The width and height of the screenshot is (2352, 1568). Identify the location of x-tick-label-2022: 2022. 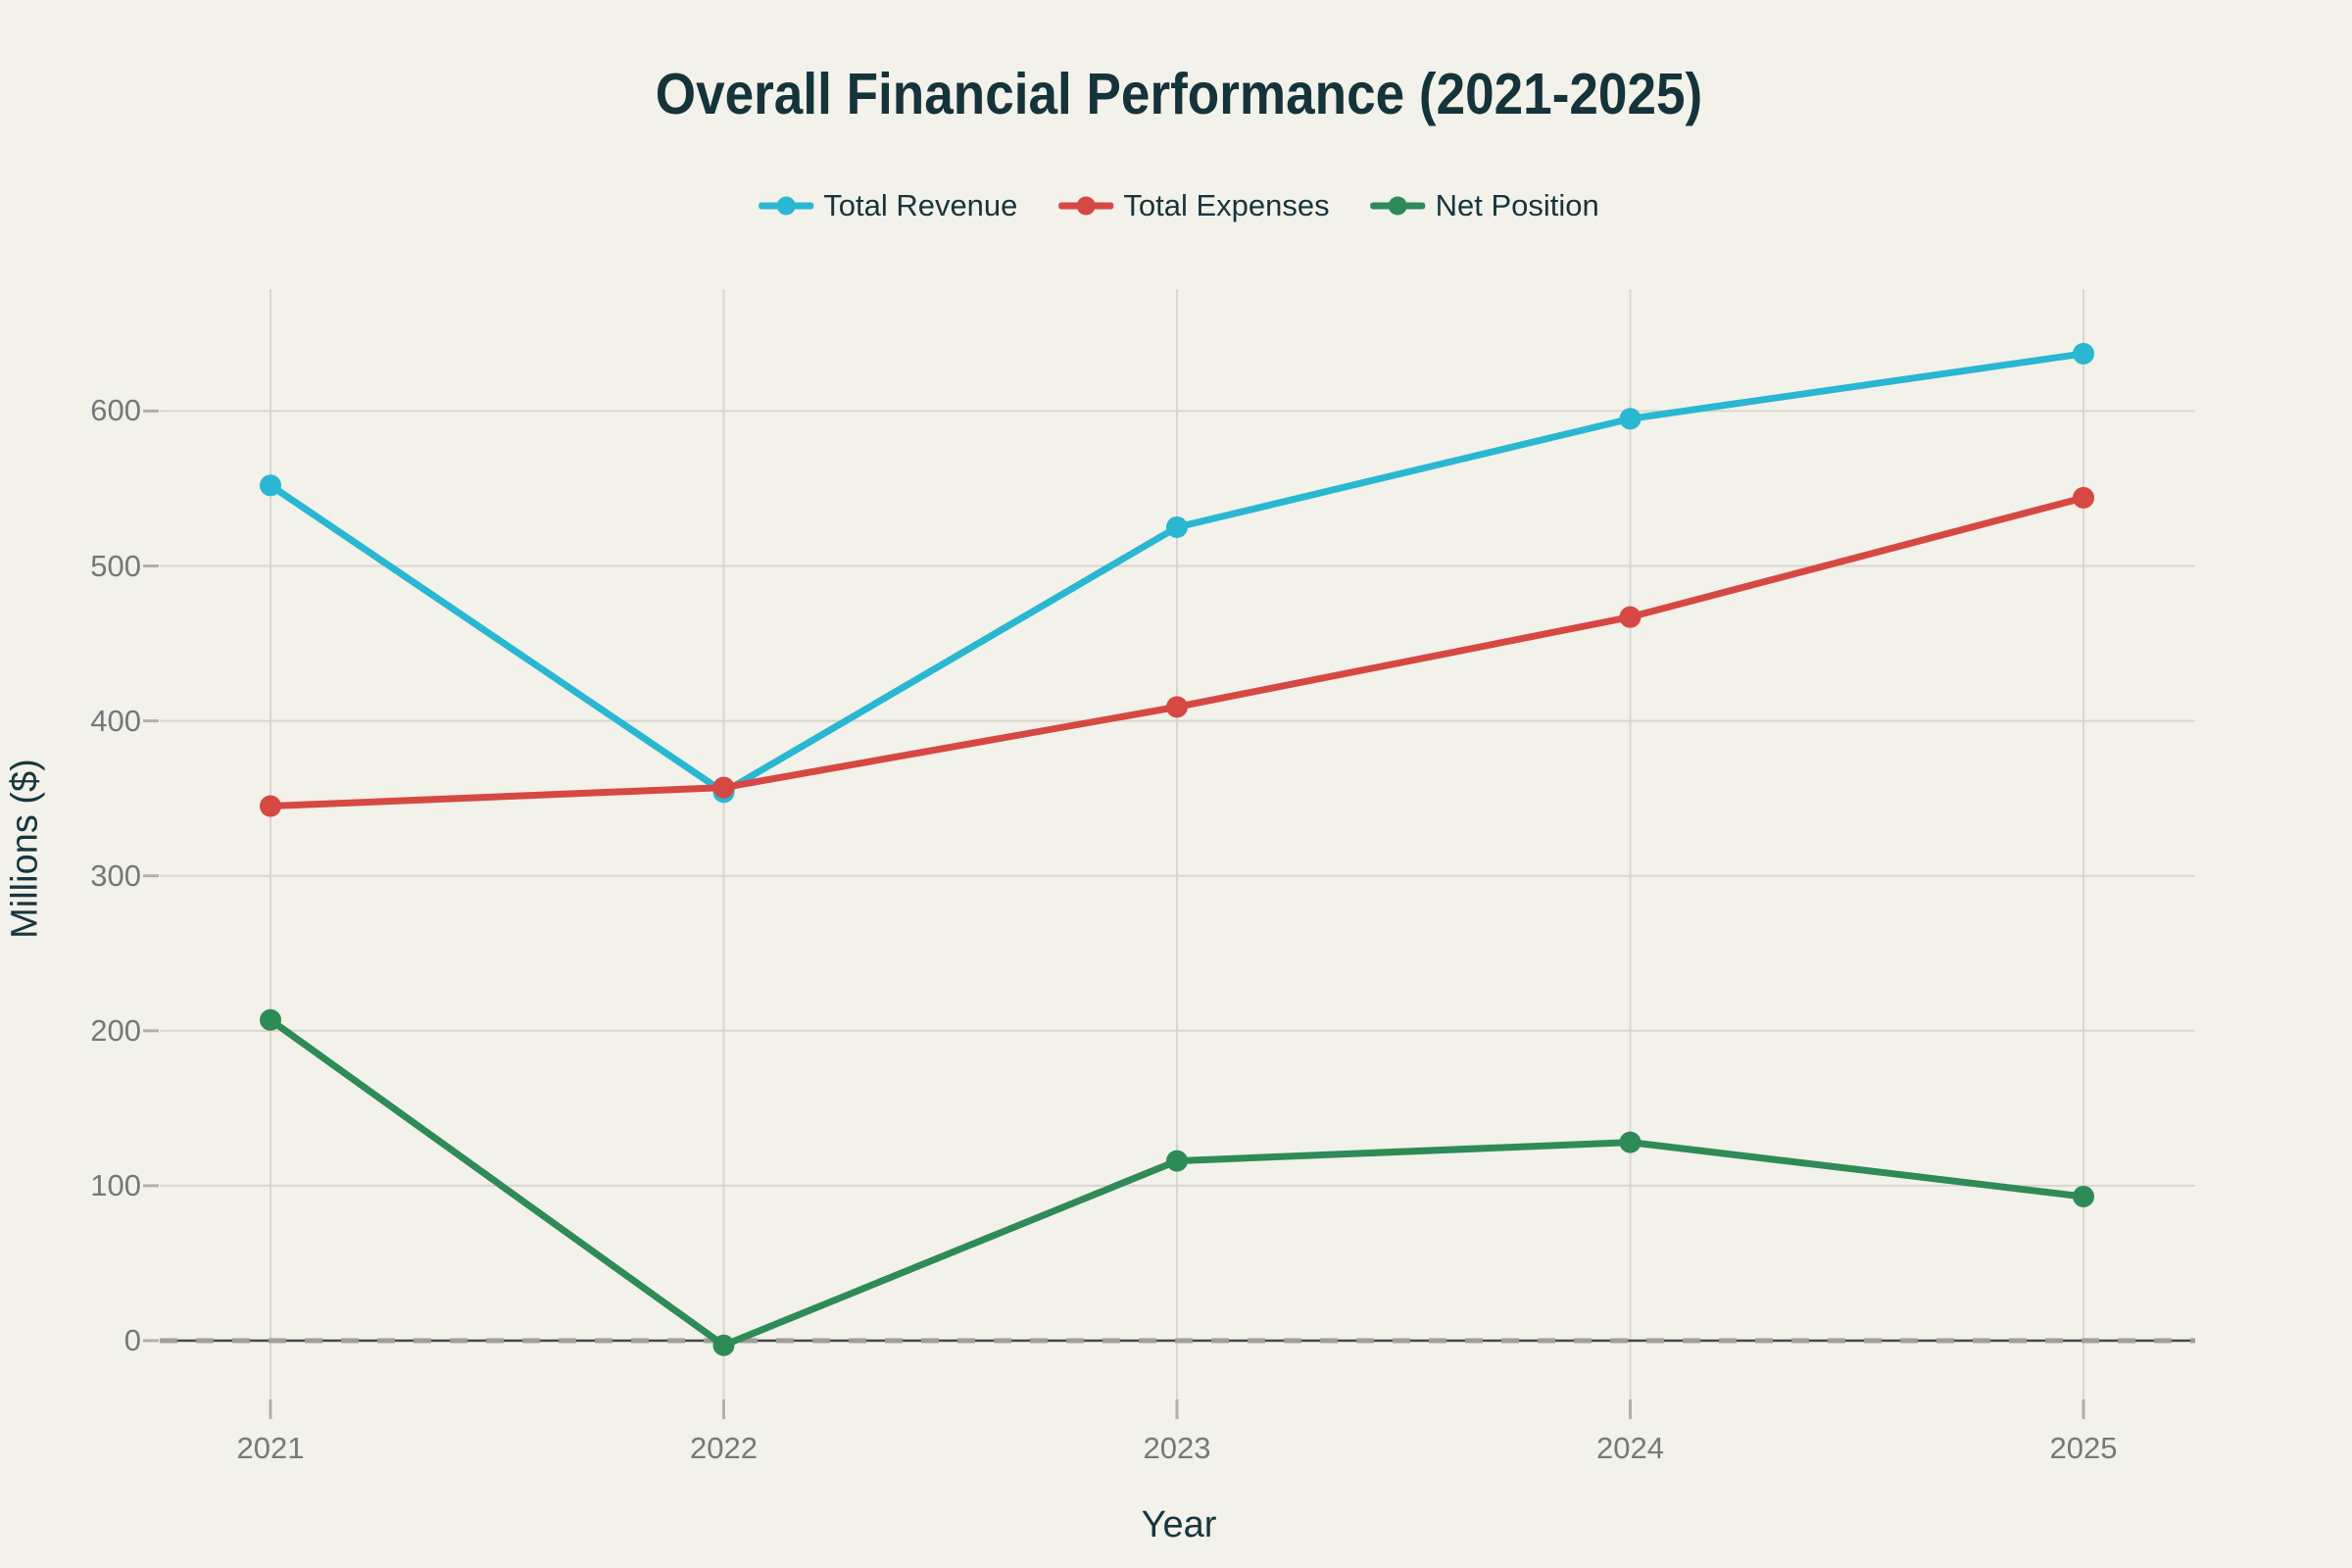
(724, 1448).